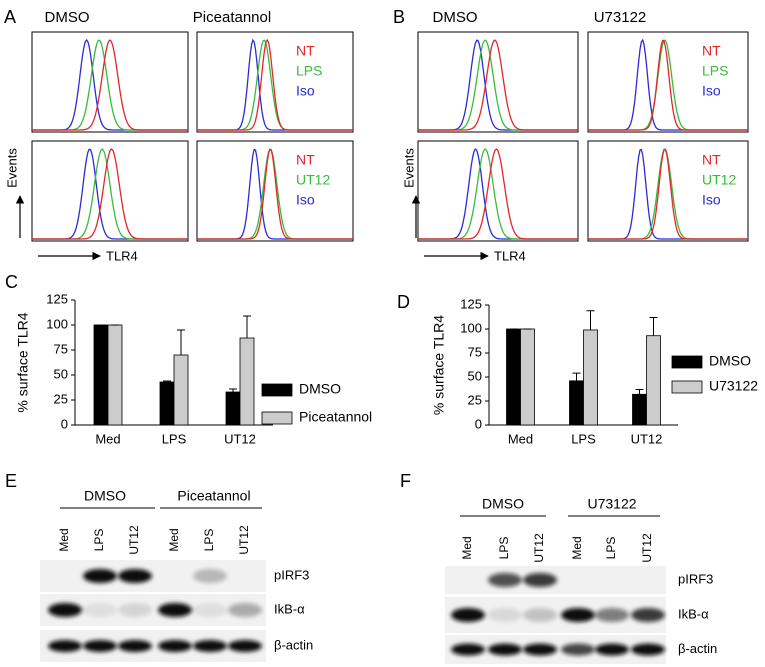 Image resolution: width=765 pixels, height=667 pixels. I want to click on y-tick-label: 75, so click(61, 348).